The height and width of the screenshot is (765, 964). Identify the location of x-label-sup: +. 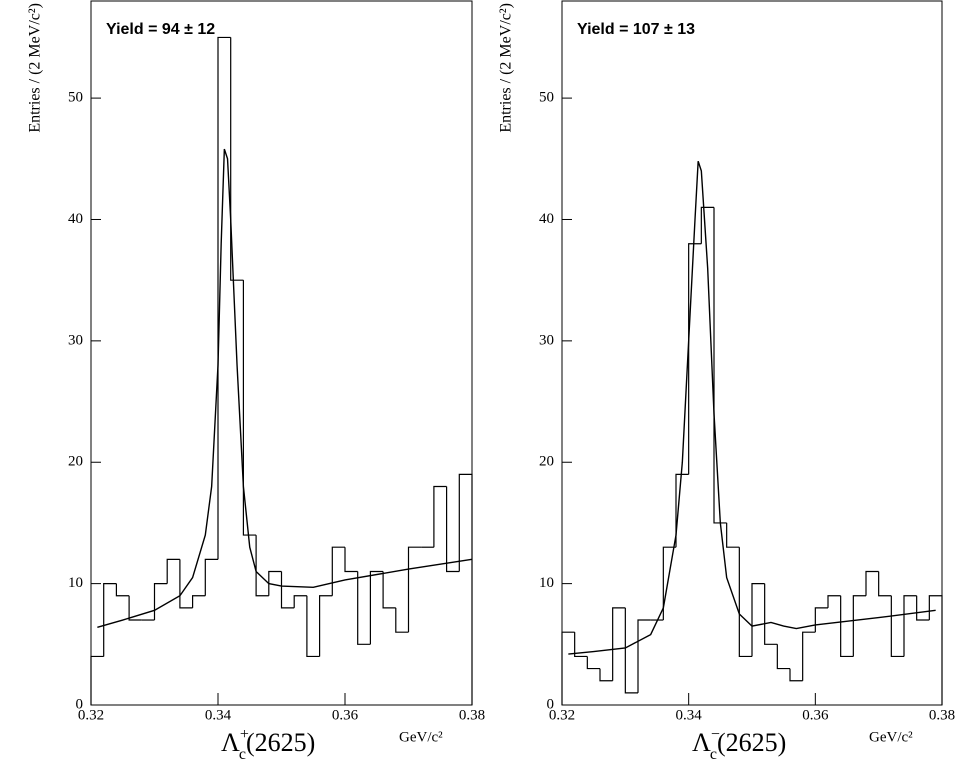
(244, 734).